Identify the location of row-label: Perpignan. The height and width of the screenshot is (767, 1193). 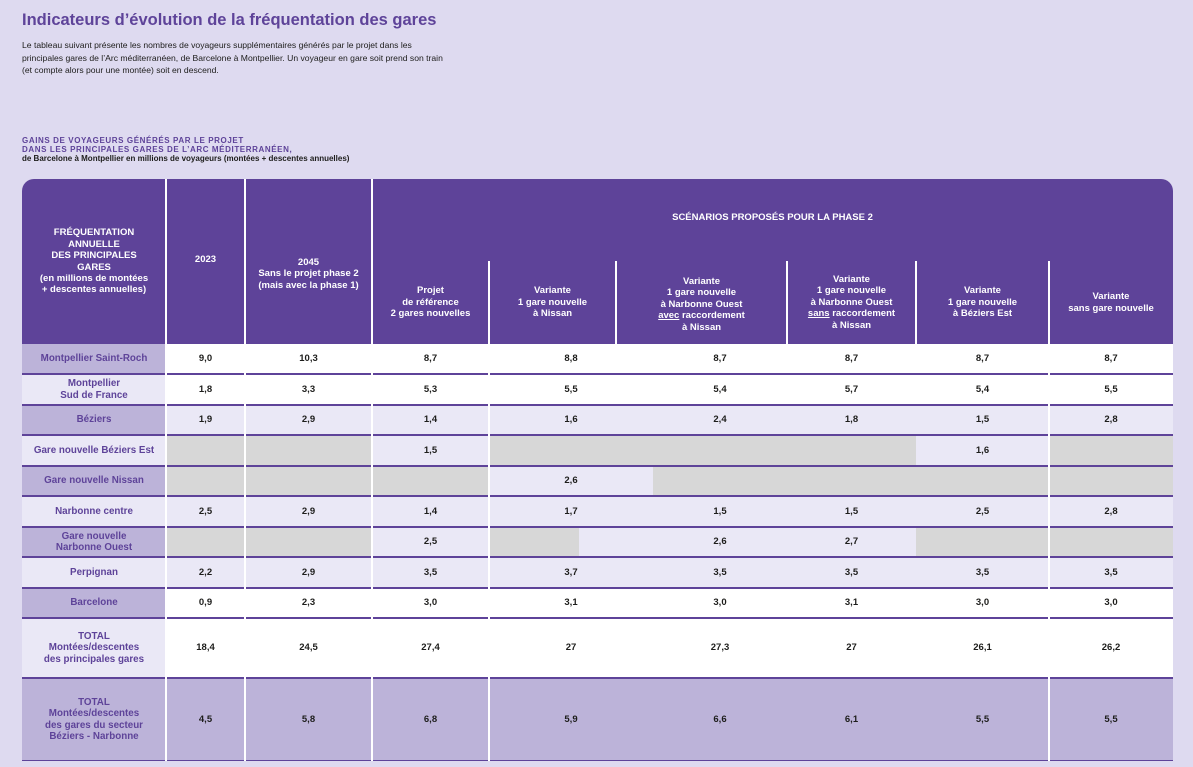
(94, 572).